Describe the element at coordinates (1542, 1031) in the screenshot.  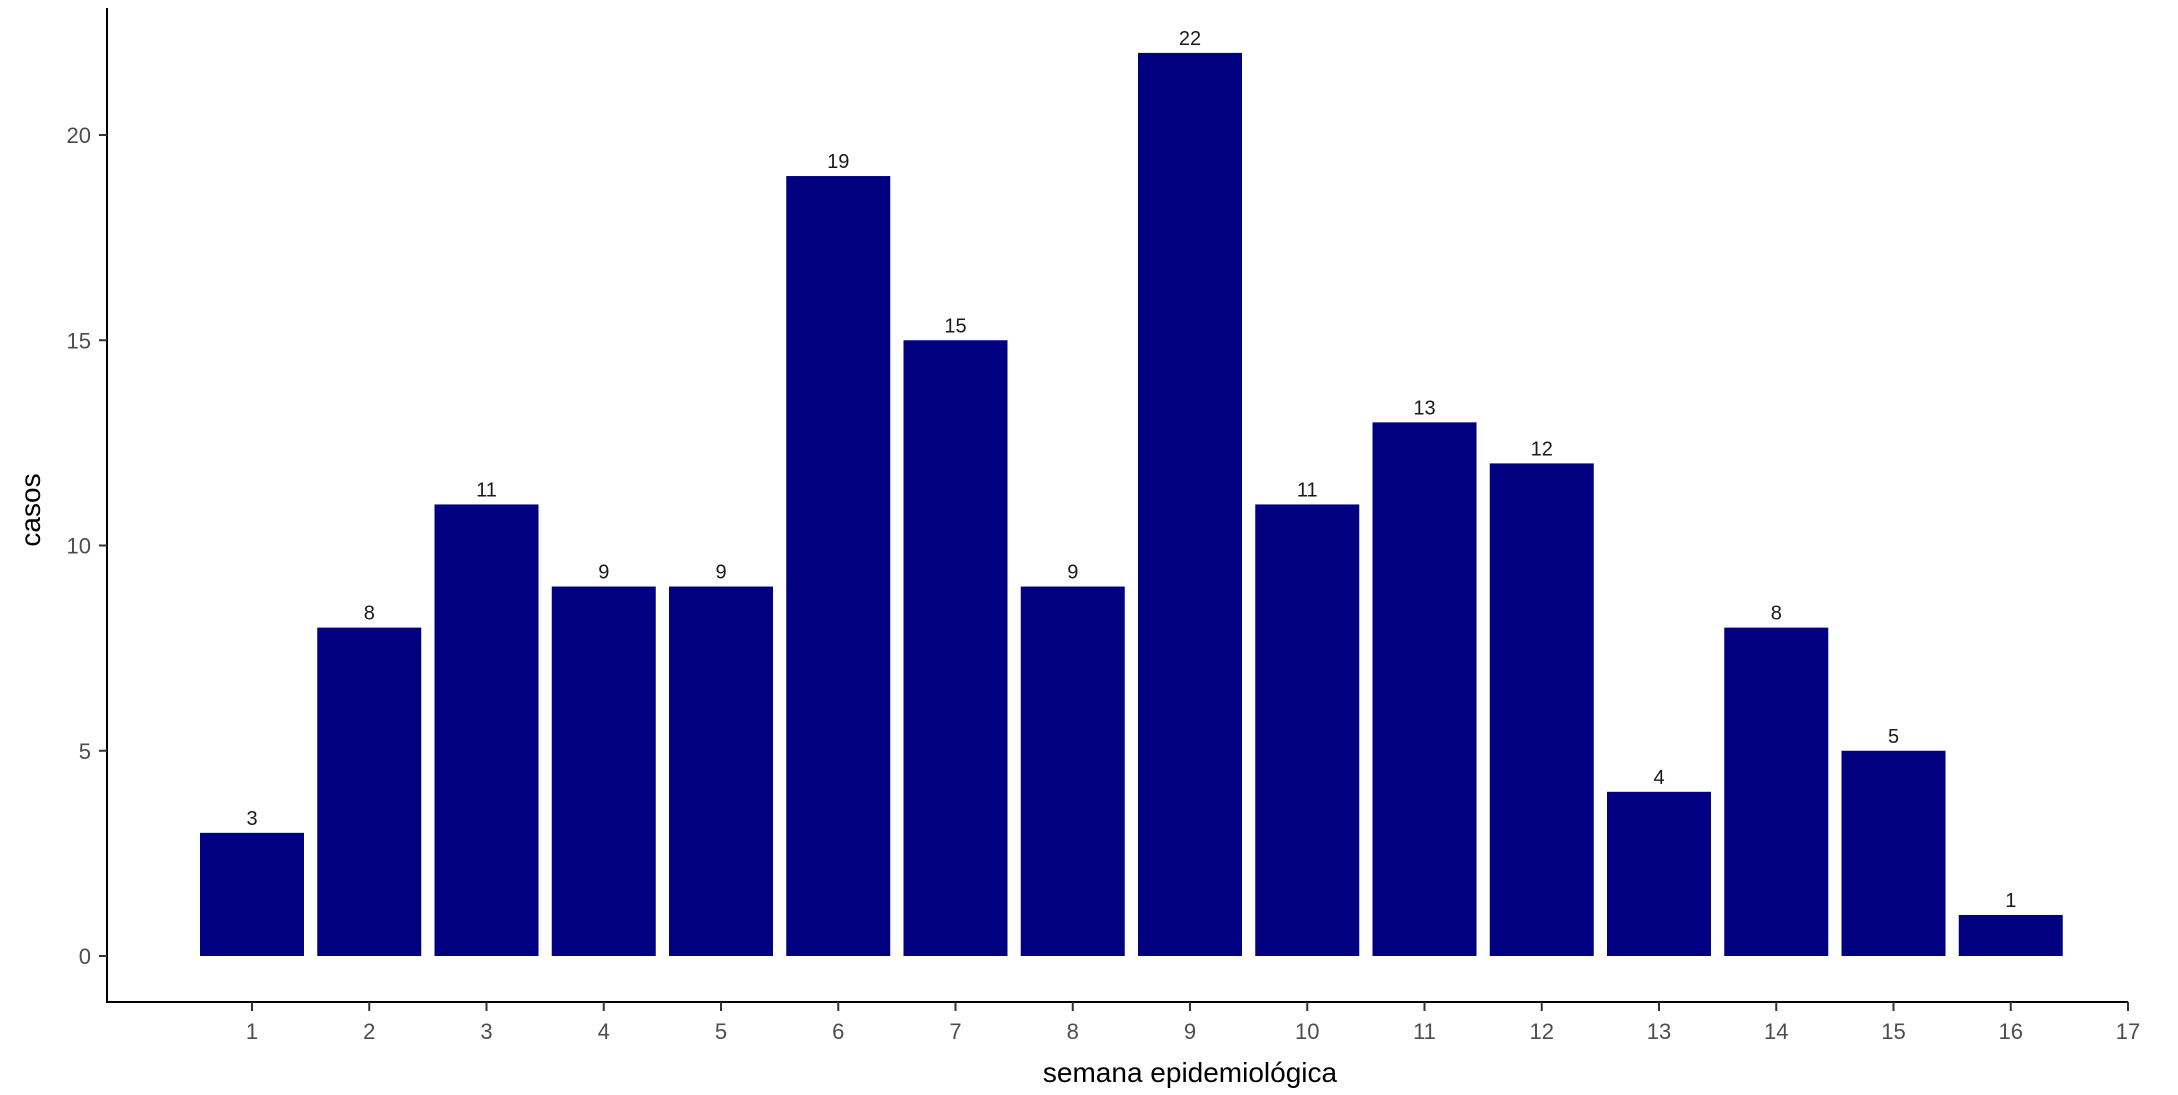
I see `x-tick-label: 12` at that location.